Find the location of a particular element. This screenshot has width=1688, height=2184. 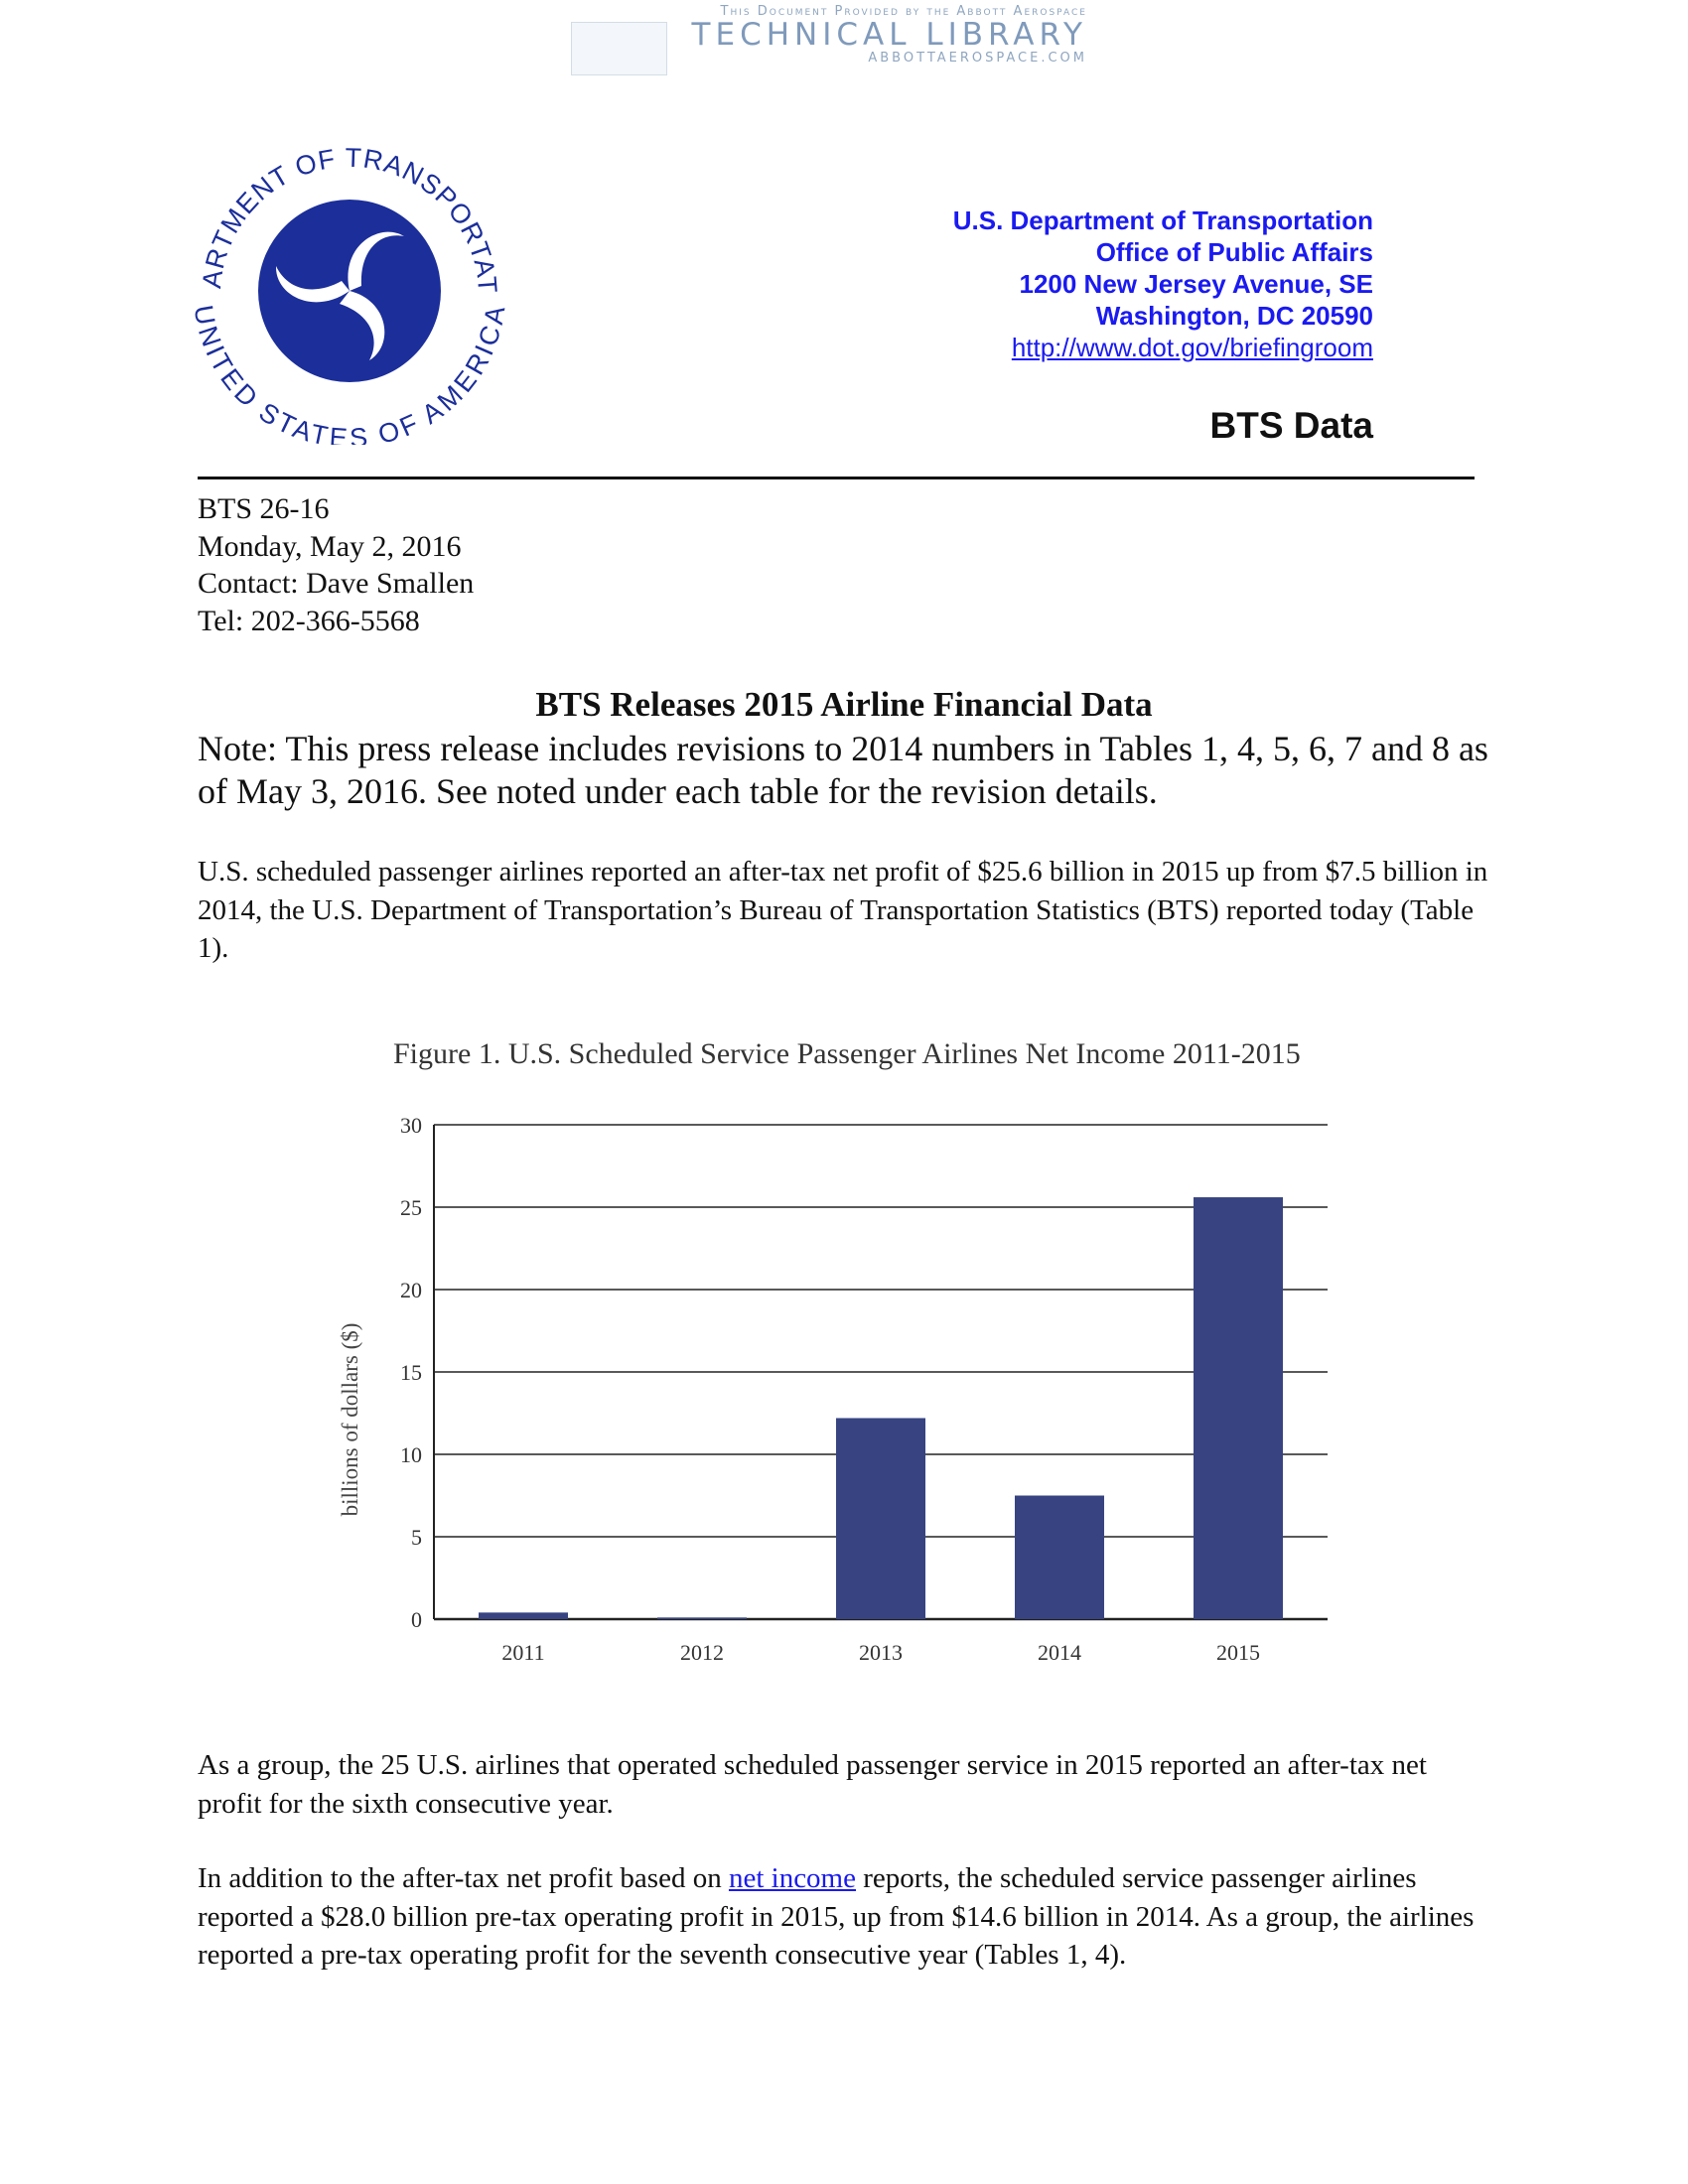

contact-name: Contact: Dave Smallen is located at coordinates (336, 583).